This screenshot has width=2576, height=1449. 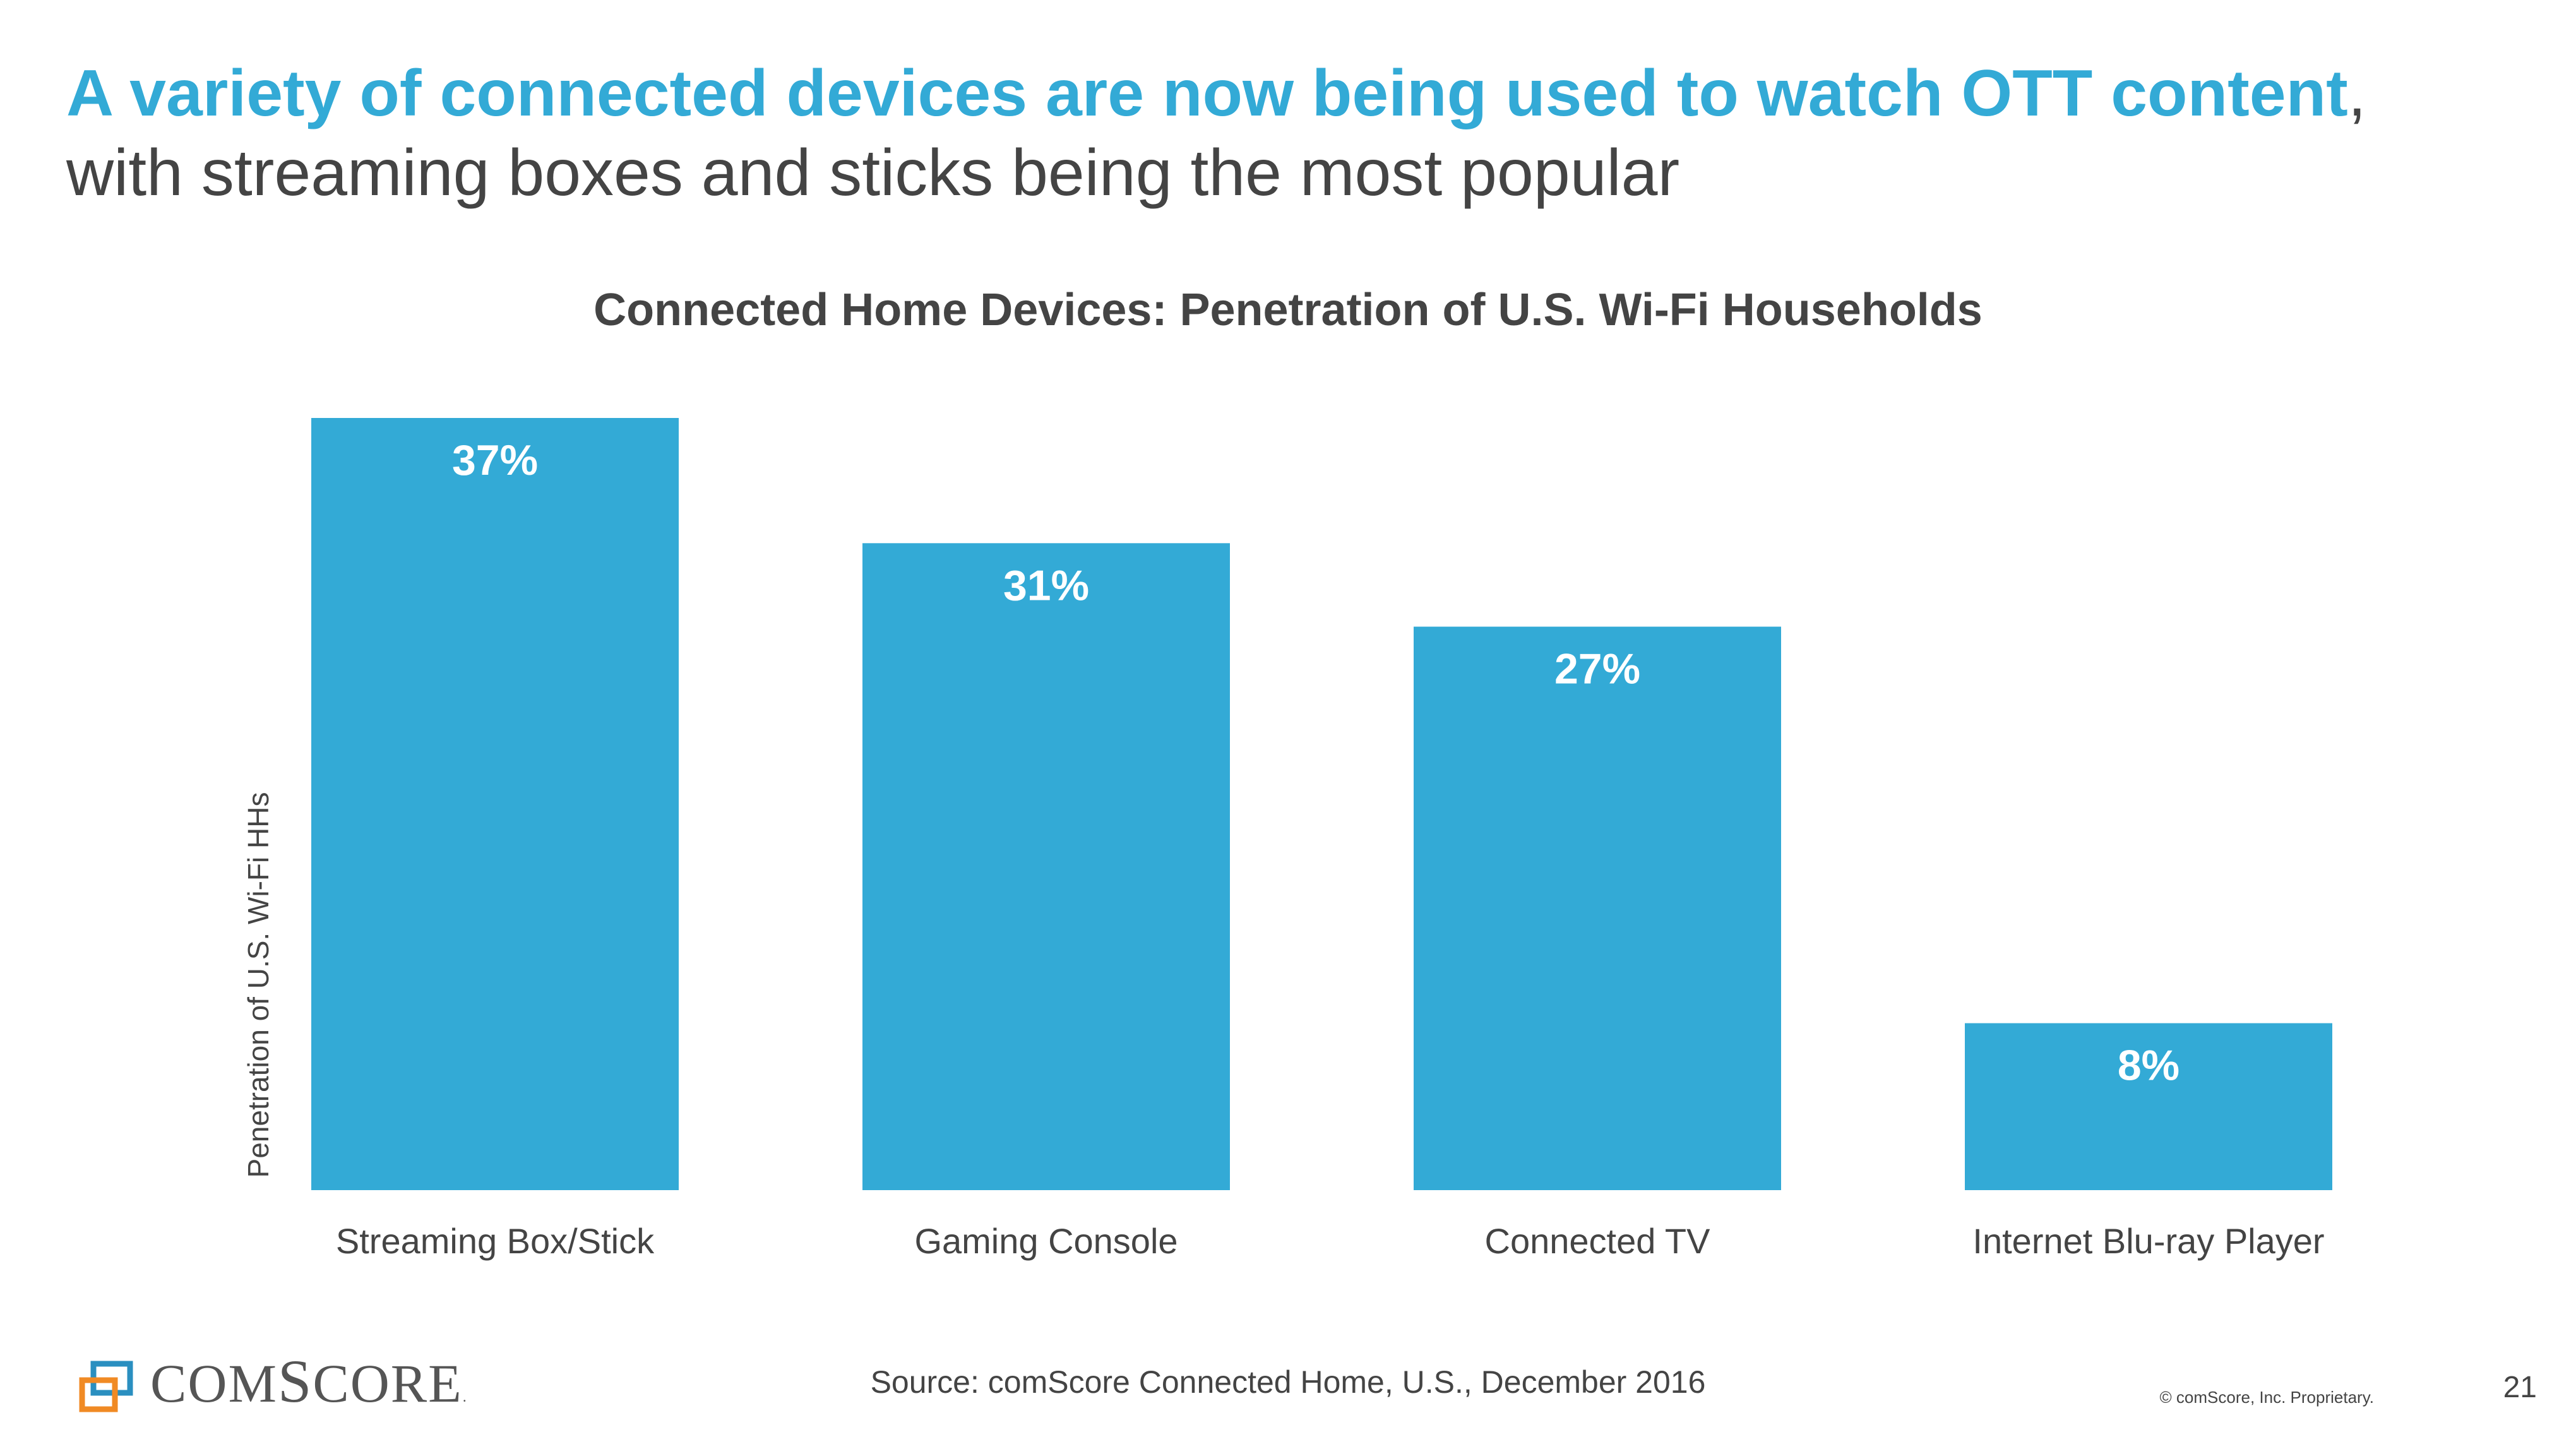 What do you see at coordinates (1046, 585) in the screenshot?
I see `bar-value-label-2: 31%` at bounding box center [1046, 585].